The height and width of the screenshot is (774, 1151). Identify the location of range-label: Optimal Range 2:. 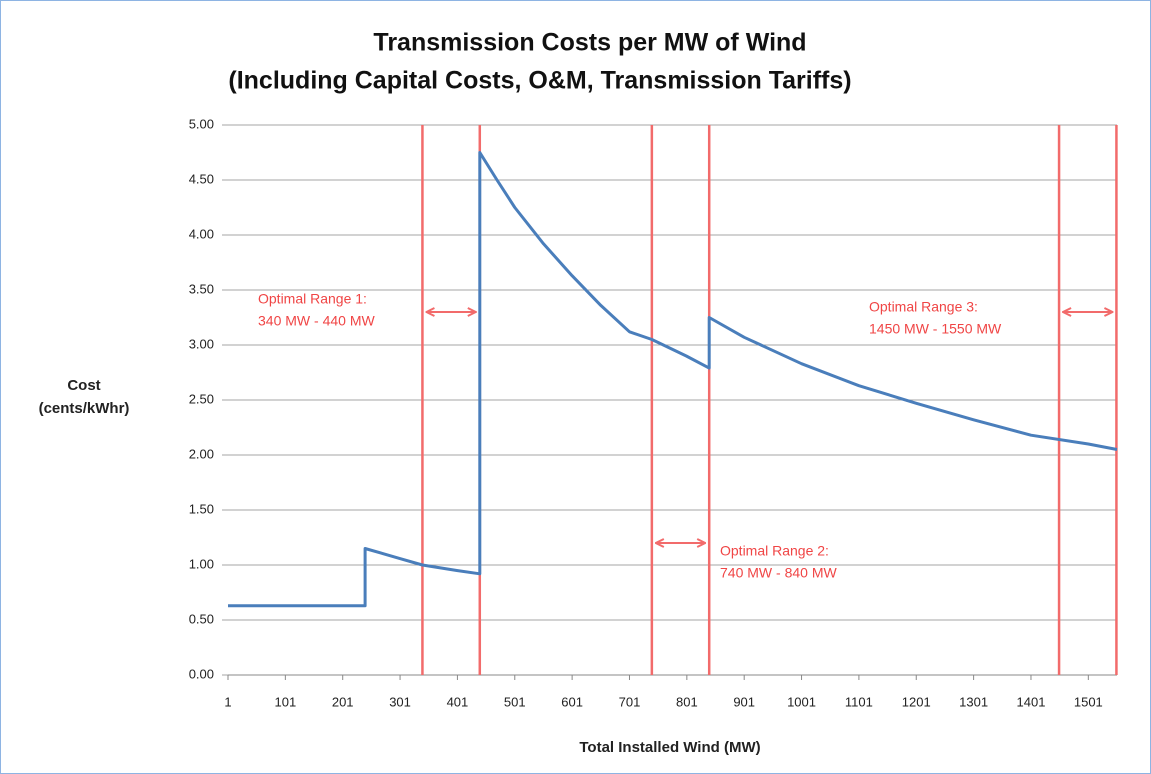
(774, 551).